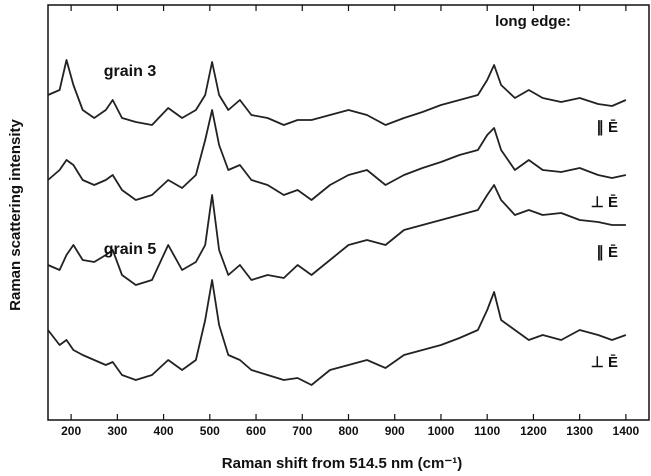 Image resolution: width=651 pixels, height=476 pixels. I want to click on x-tick-label: 900, so click(395, 431).